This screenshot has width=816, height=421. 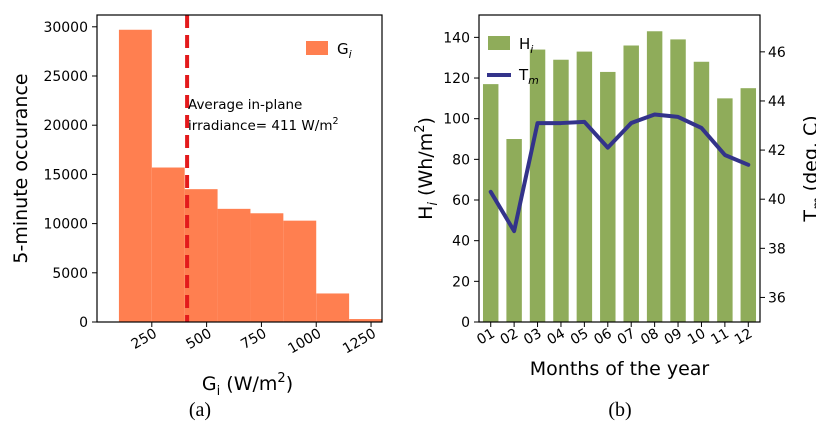 I want to click on y-axis-ticks-a: 0 5000 10000 15000 20000 25000 30000, so click(x=70, y=175).